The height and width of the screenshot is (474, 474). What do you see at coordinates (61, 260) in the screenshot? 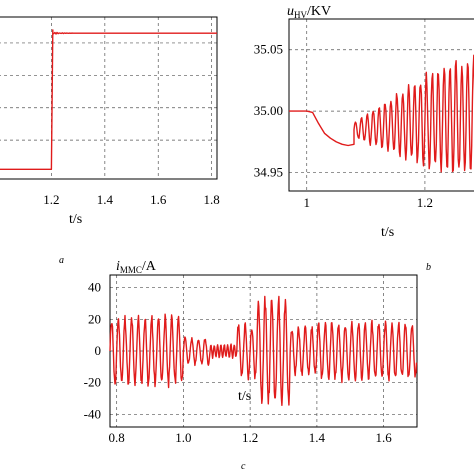
I see `panel-a-label: a` at bounding box center [61, 260].